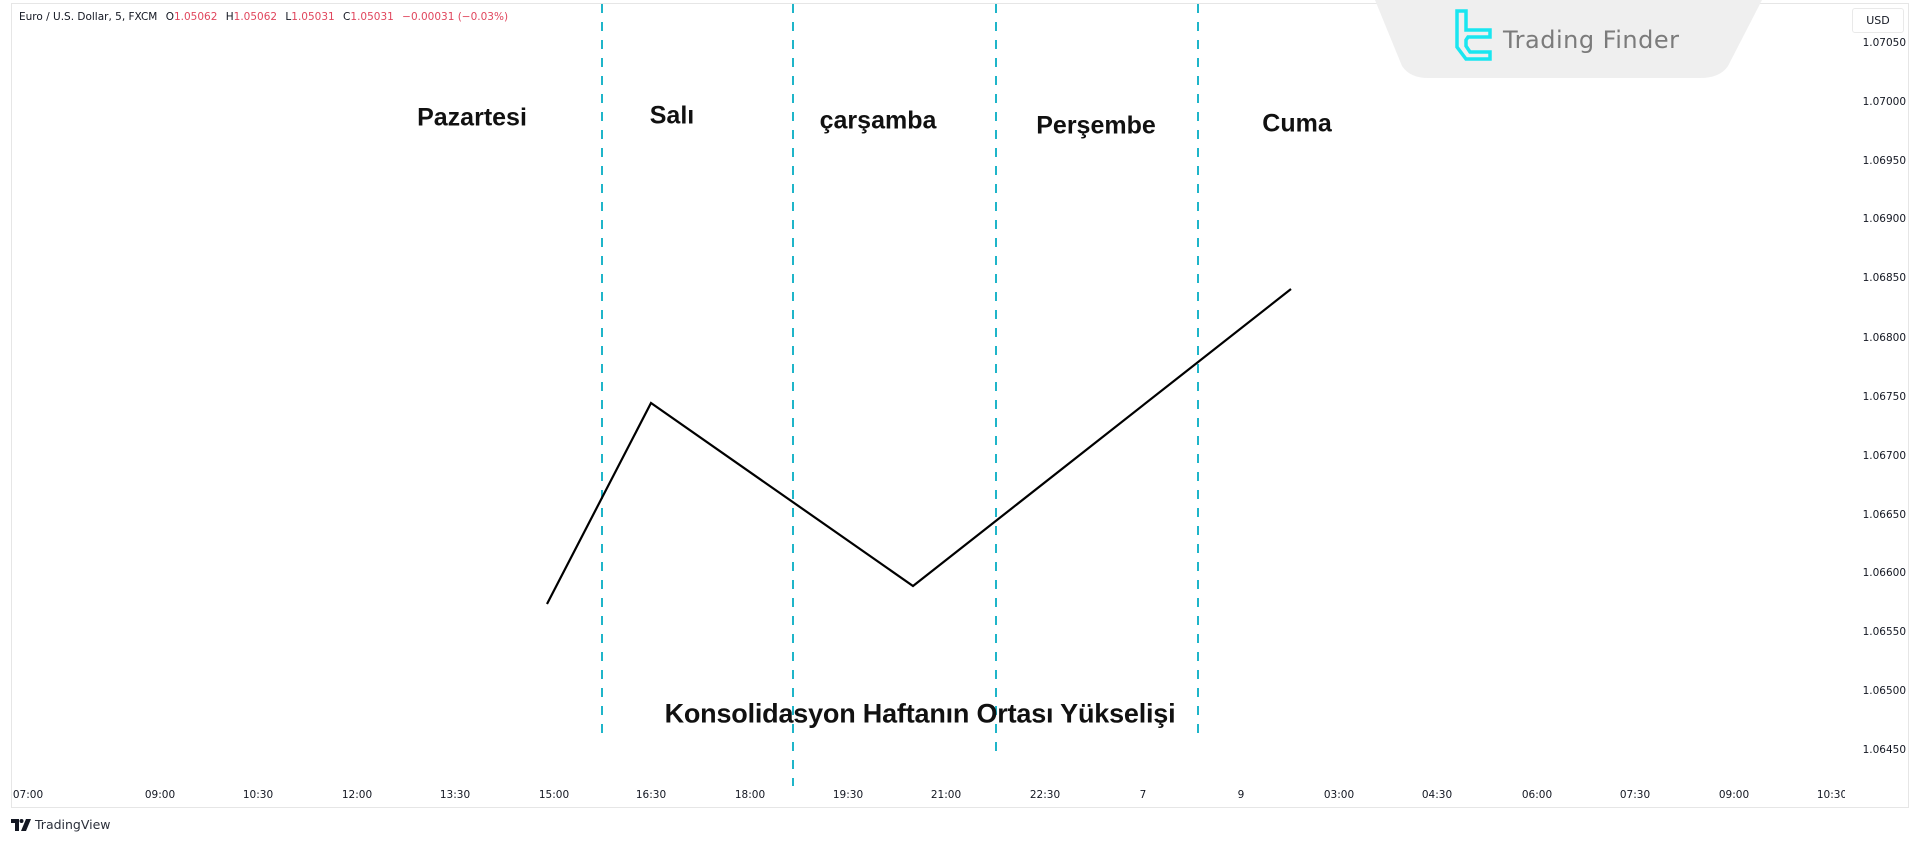  I want to click on day-label-friday: Cuma, so click(1297, 123).